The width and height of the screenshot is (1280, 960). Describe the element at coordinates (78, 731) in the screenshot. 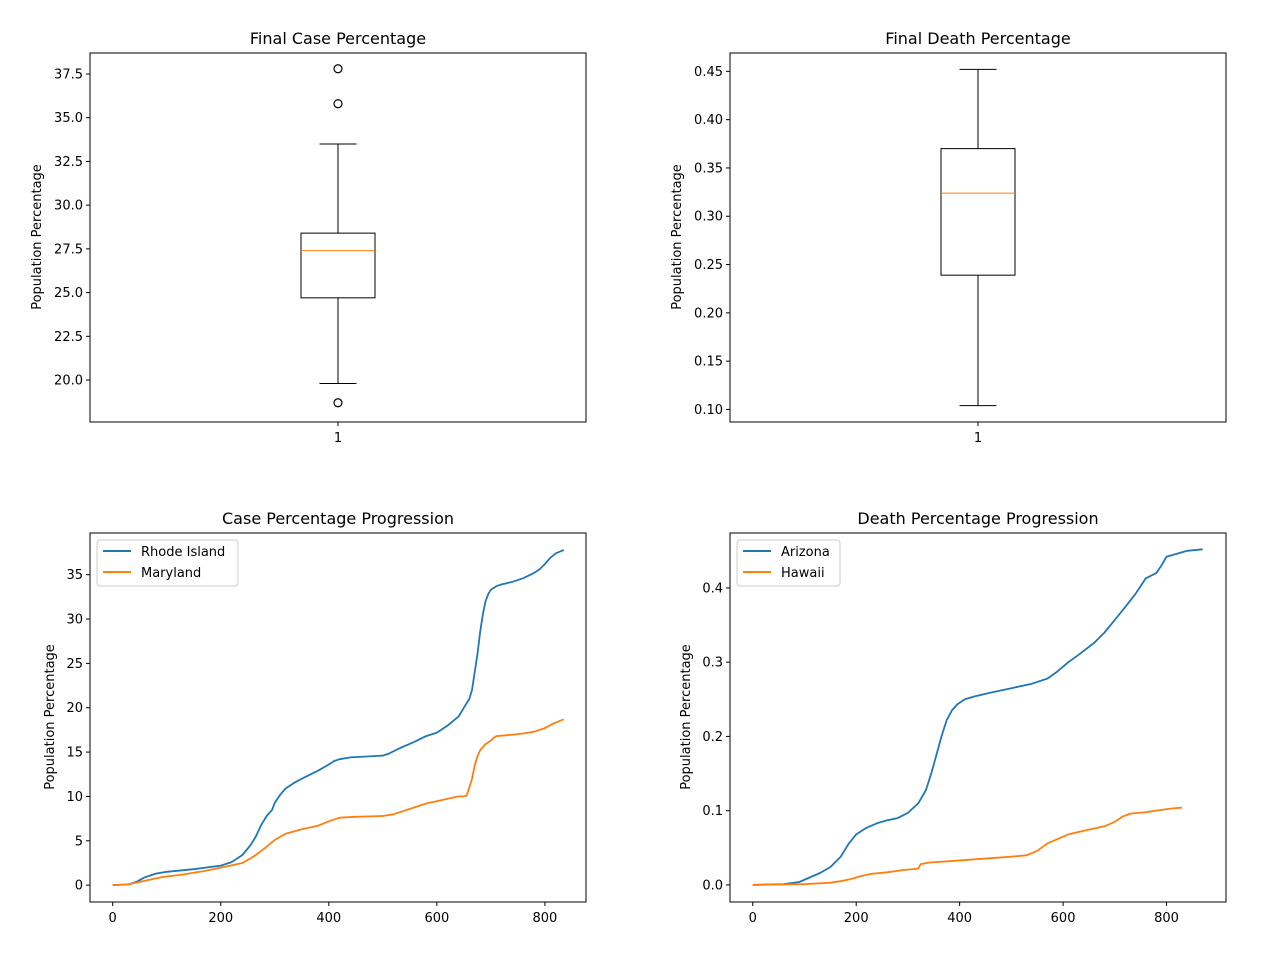

I see `case-progression-yticks: 0 5 10 15 20 25 30 35` at that location.